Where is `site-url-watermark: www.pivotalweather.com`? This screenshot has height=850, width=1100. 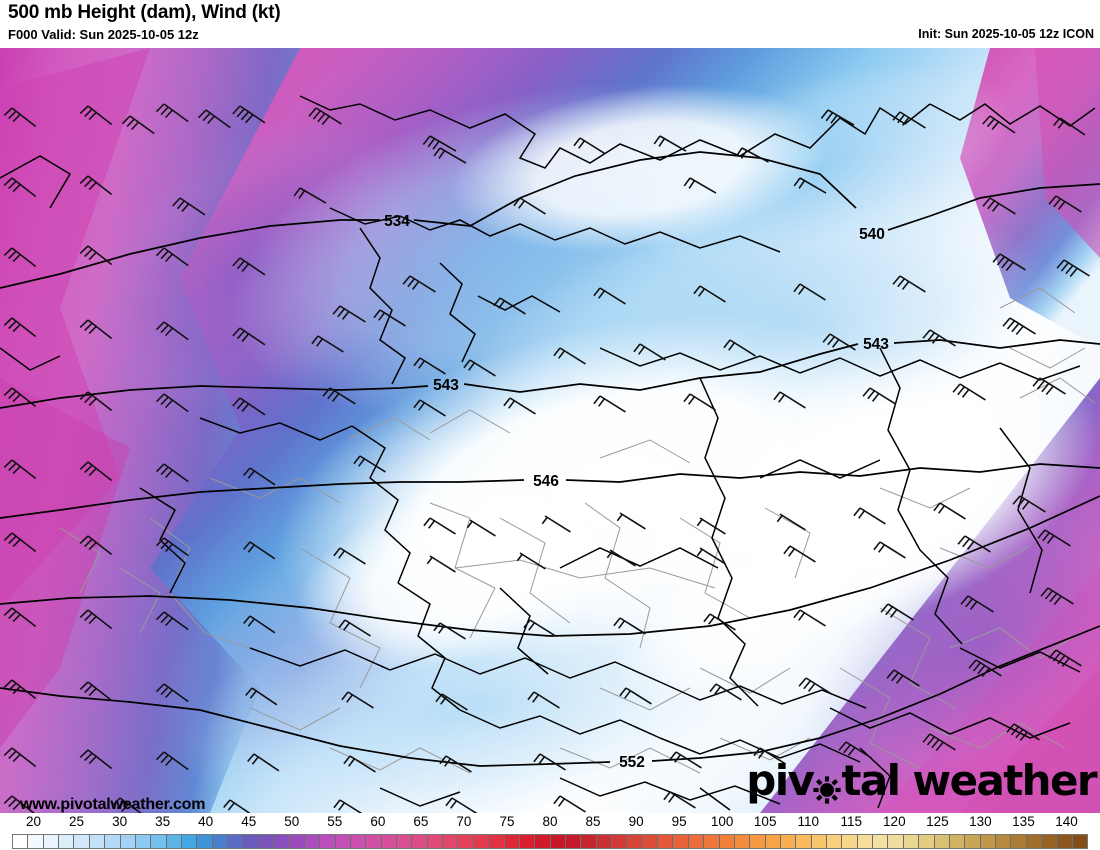
site-url-watermark: www.pivotalweather.com is located at coordinates (113, 804).